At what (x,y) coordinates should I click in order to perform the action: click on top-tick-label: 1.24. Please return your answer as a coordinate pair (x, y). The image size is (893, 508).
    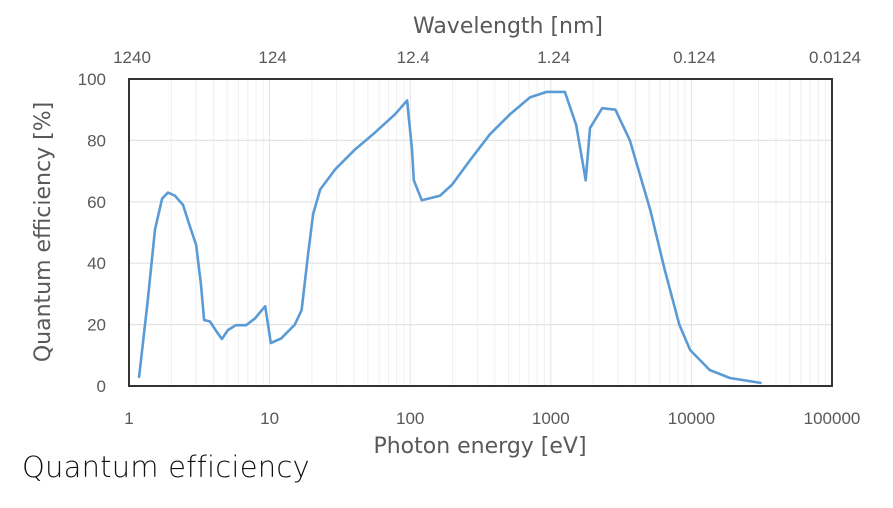
    Looking at the image, I should click on (553, 57).